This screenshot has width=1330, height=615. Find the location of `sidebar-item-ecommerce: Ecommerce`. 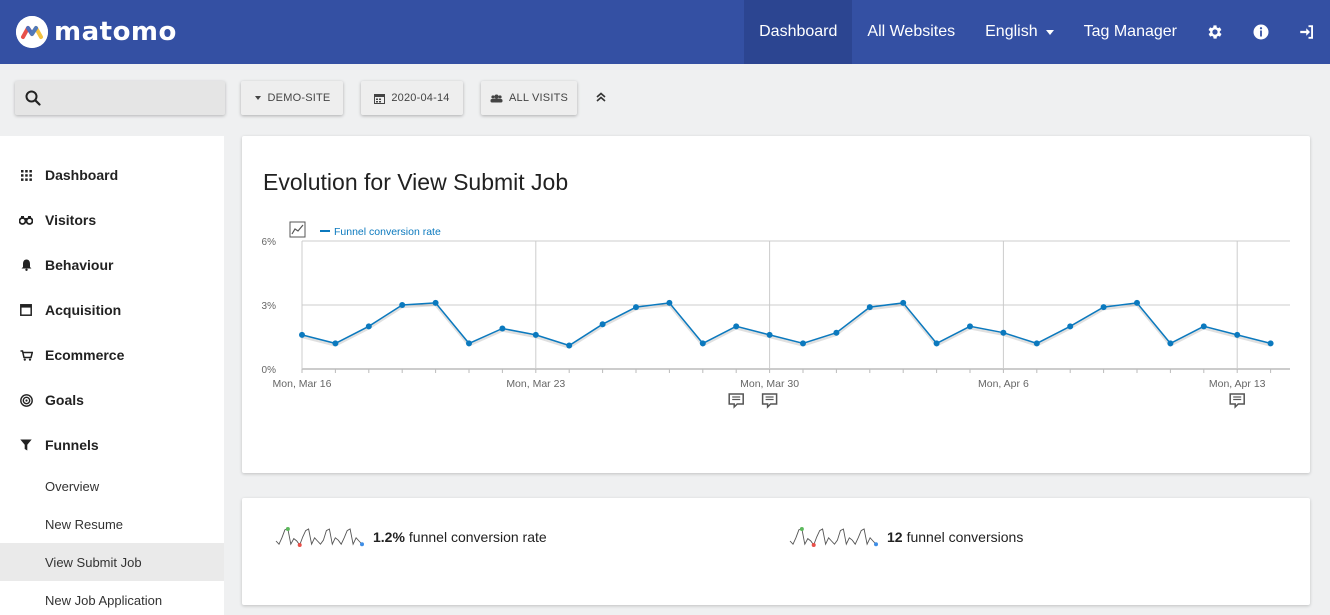

sidebar-item-ecommerce: Ecommerce is located at coordinates (112, 355).